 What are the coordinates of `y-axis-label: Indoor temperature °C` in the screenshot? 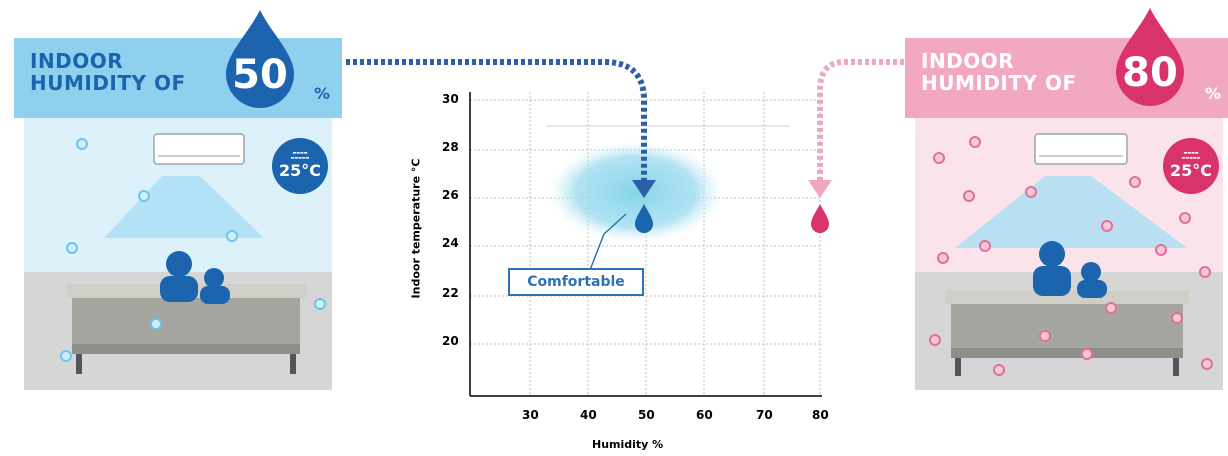 It's located at (416, 228).